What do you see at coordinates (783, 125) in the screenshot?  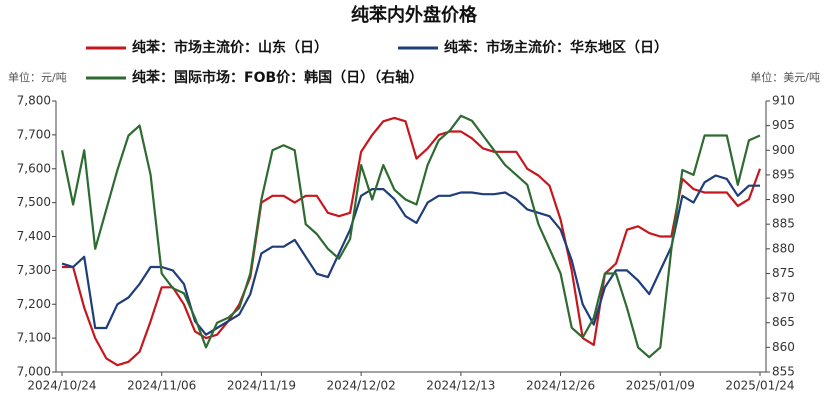 I see `y2-tick-label: 905` at bounding box center [783, 125].